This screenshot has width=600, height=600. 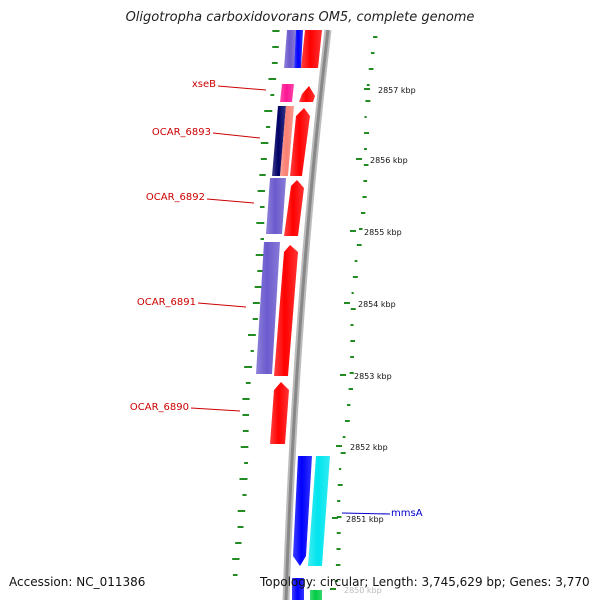 What do you see at coordinates (77, 582) in the screenshot?
I see `accession-text: Accession: NC_011386` at bounding box center [77, 582].